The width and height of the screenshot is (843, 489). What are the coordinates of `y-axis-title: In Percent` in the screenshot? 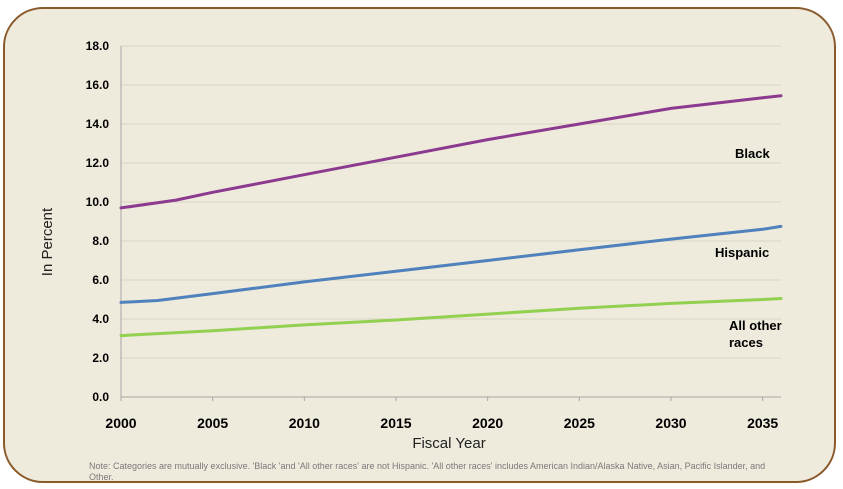 It's located at (47, 241).